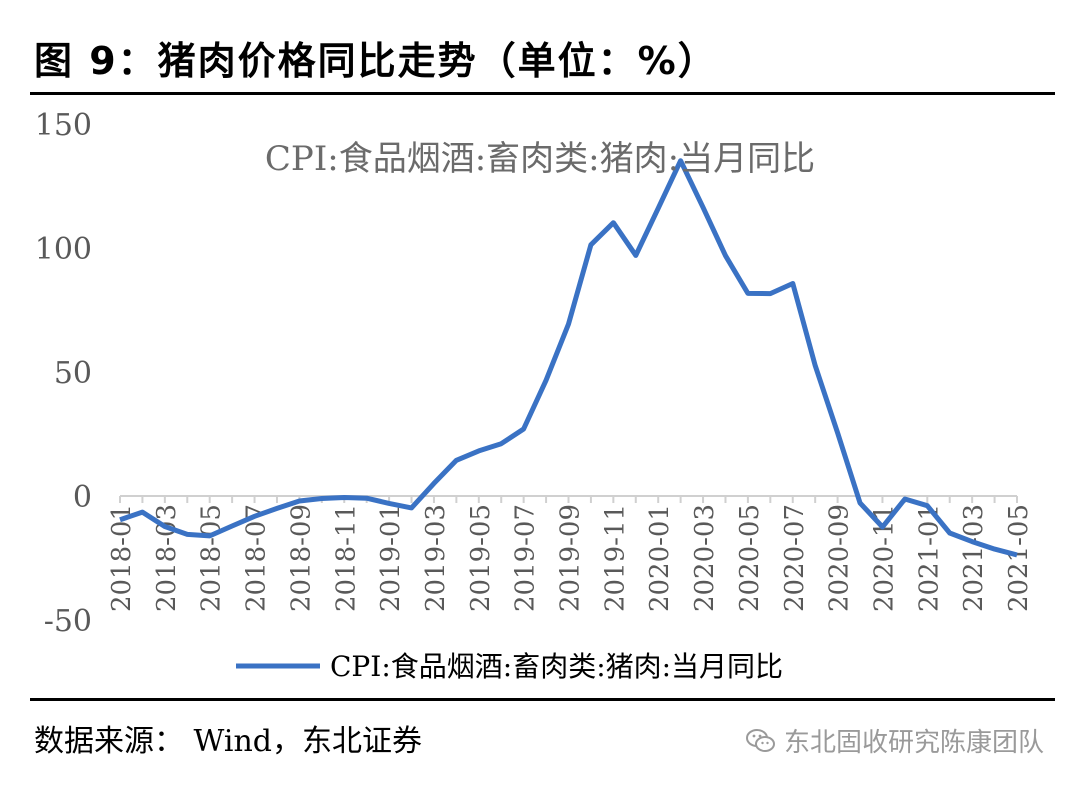 The image size is (1080, 788). I want to click on wechat-icon, so click(760, 740).